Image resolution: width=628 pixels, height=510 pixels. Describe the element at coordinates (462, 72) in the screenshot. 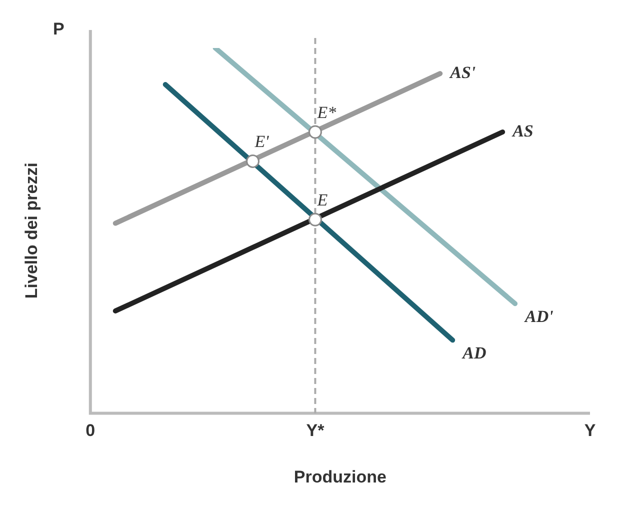

I see `series-label: AS'` at that location.